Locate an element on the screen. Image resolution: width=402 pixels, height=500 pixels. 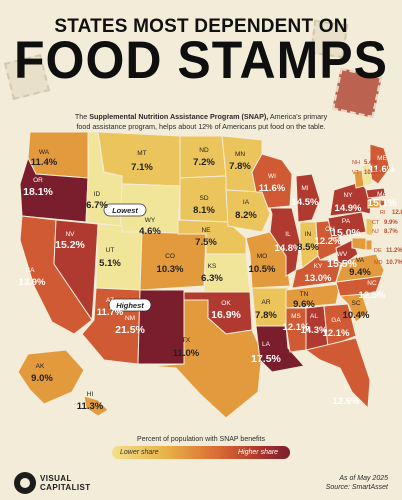
state-shape-ky is located at coordinates (317, 272).